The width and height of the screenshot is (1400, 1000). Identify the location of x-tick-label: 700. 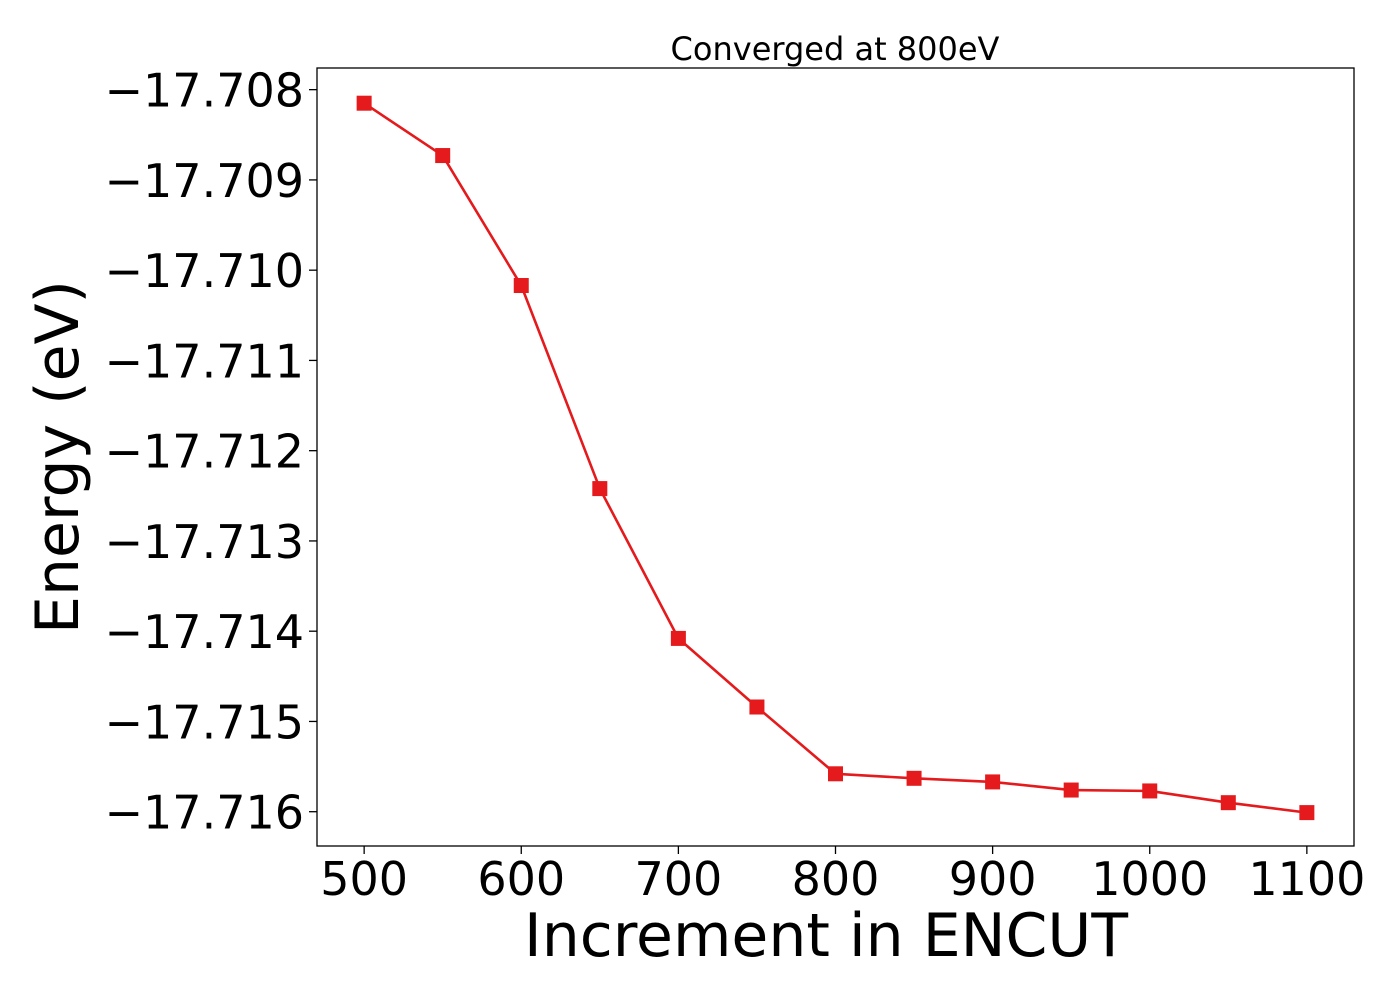
(678, 879).